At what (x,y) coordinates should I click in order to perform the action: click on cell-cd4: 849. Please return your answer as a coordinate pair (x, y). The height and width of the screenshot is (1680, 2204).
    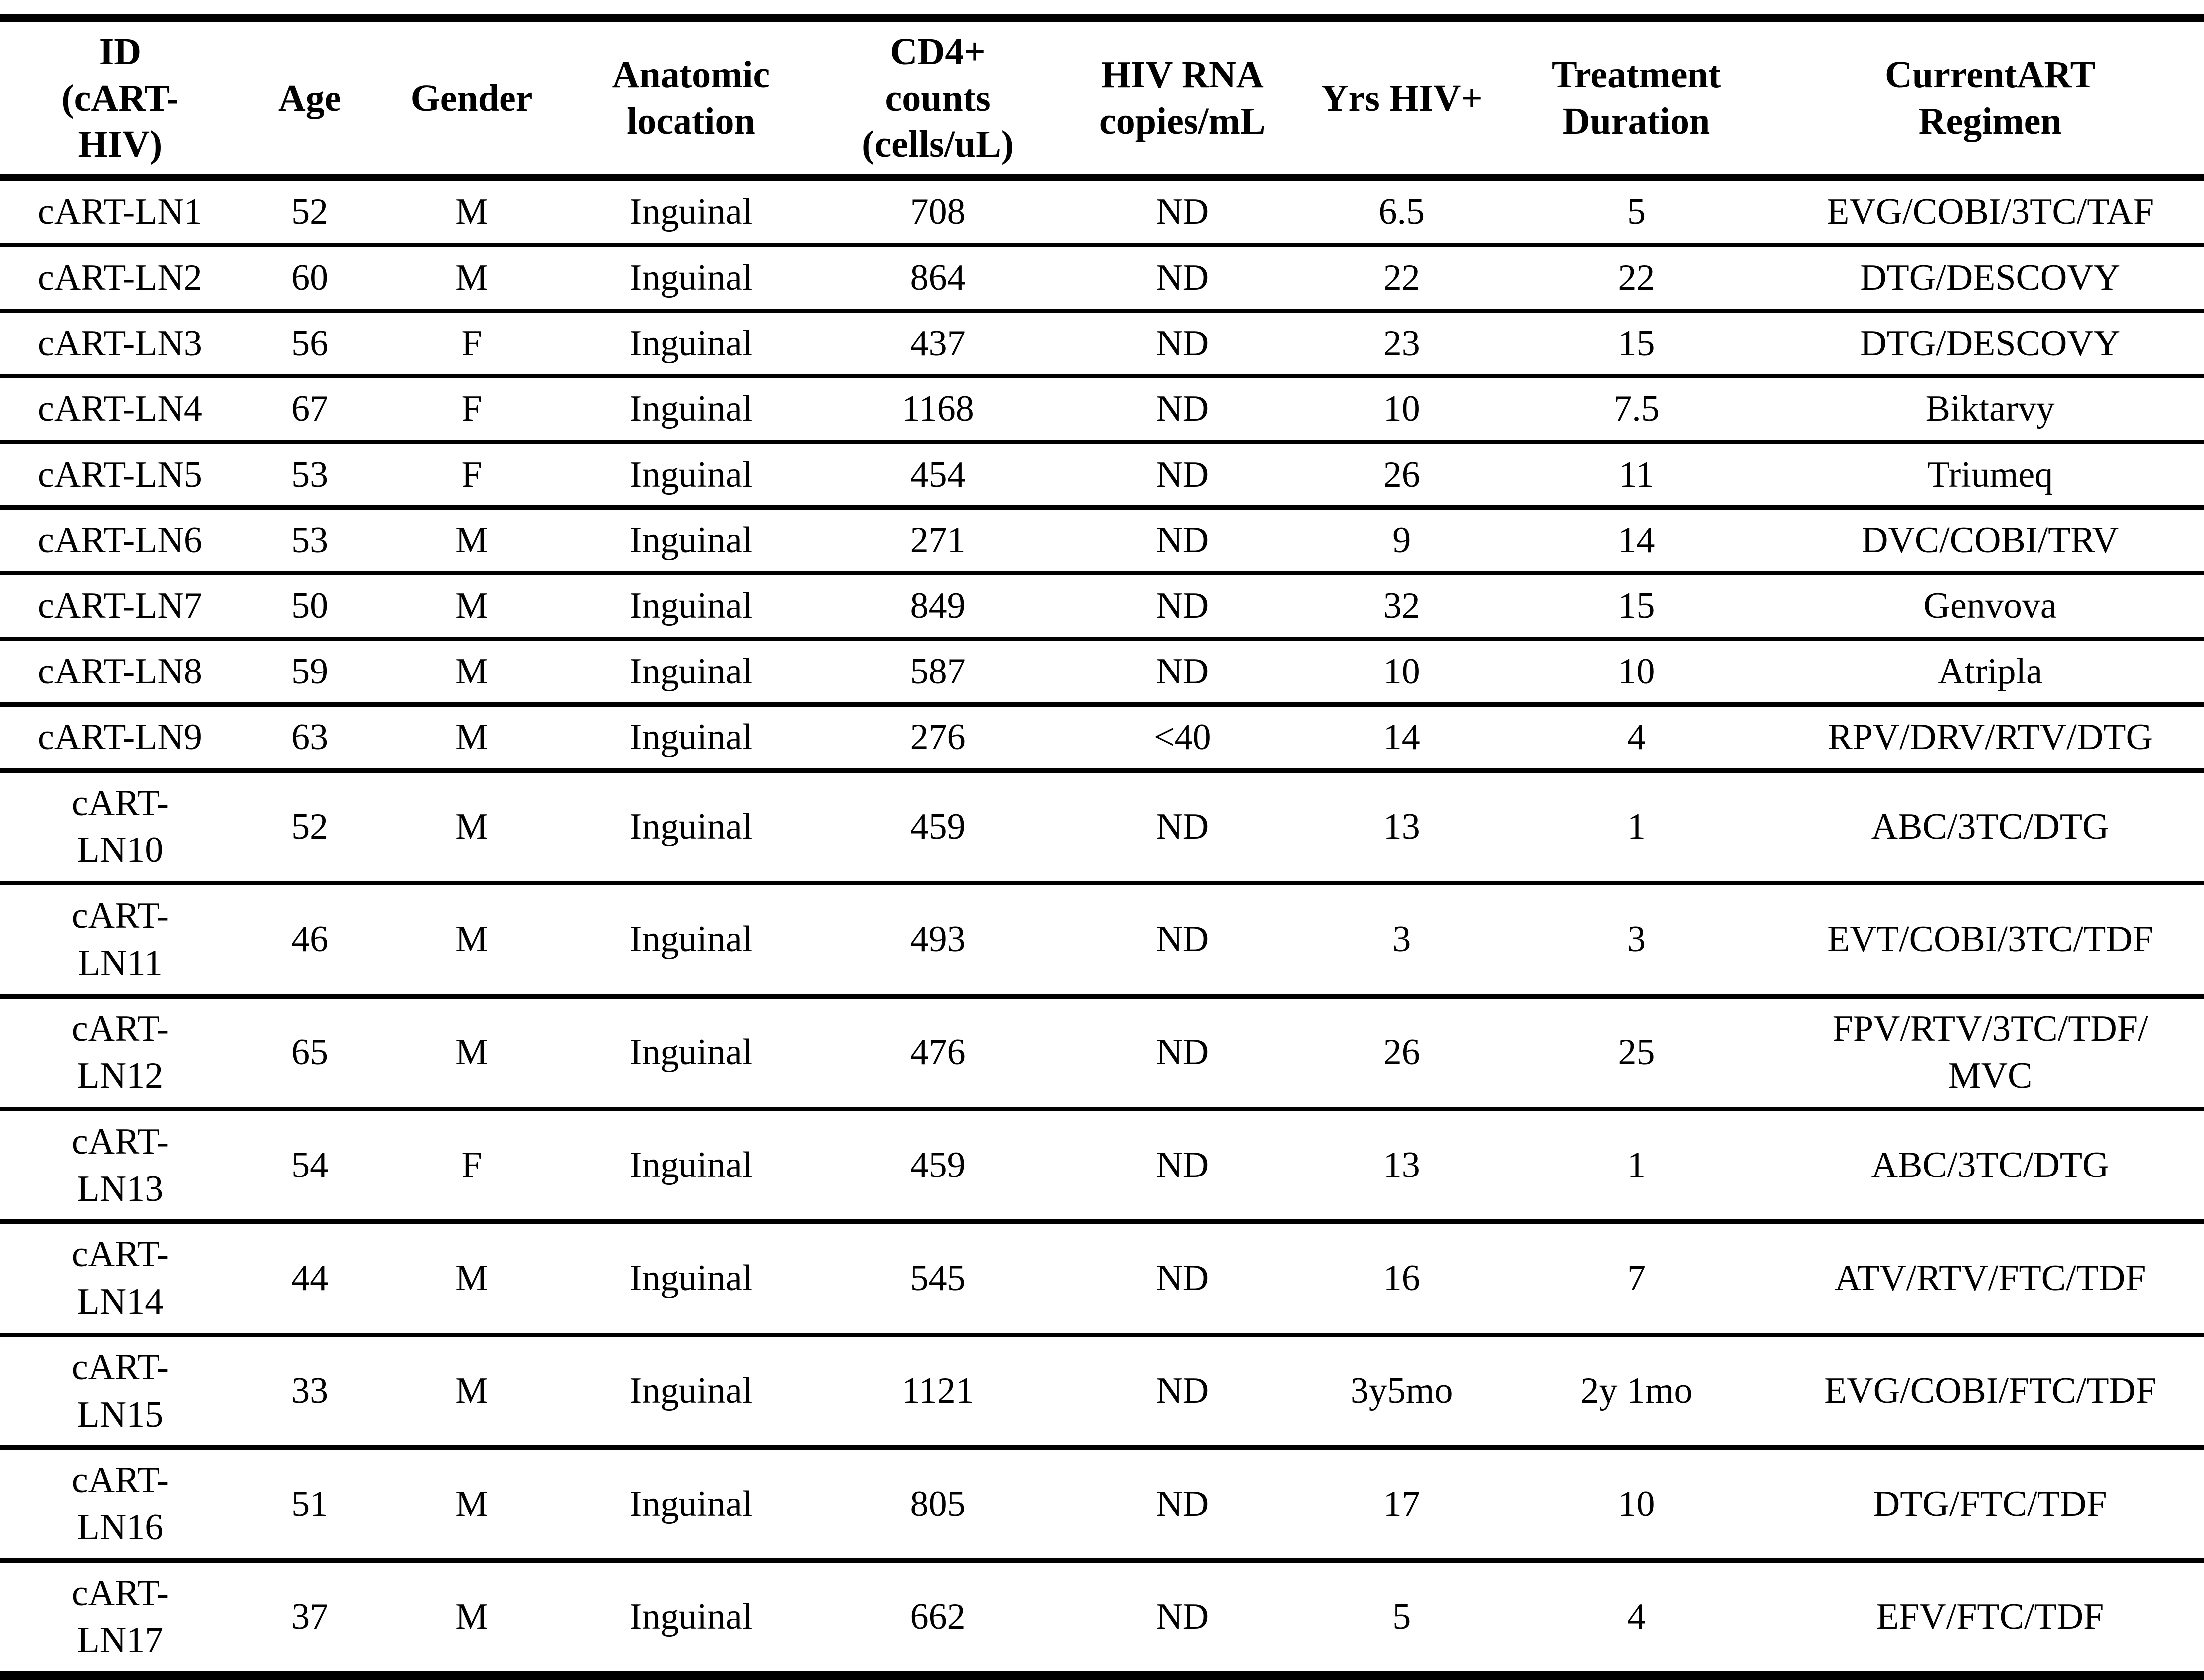
    Looking at the image, I should click on (938, 606).